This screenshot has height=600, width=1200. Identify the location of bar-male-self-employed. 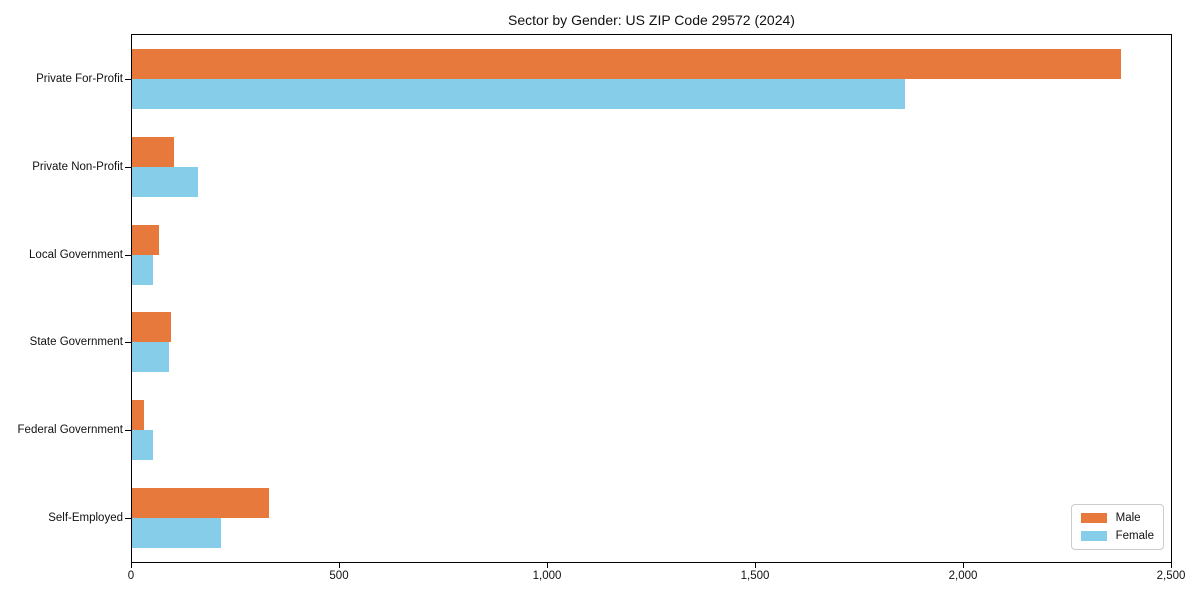
(201, 503).